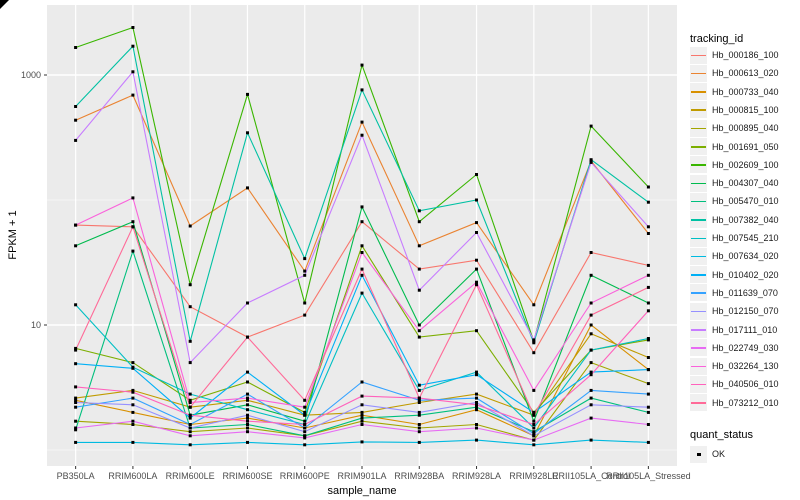 The width and height of the screenshot is (800, 500). What do you see at coordinates (30, 75) in the screenshot?
I see `y-tick-label: 1000` at bounding box center [30, 75].